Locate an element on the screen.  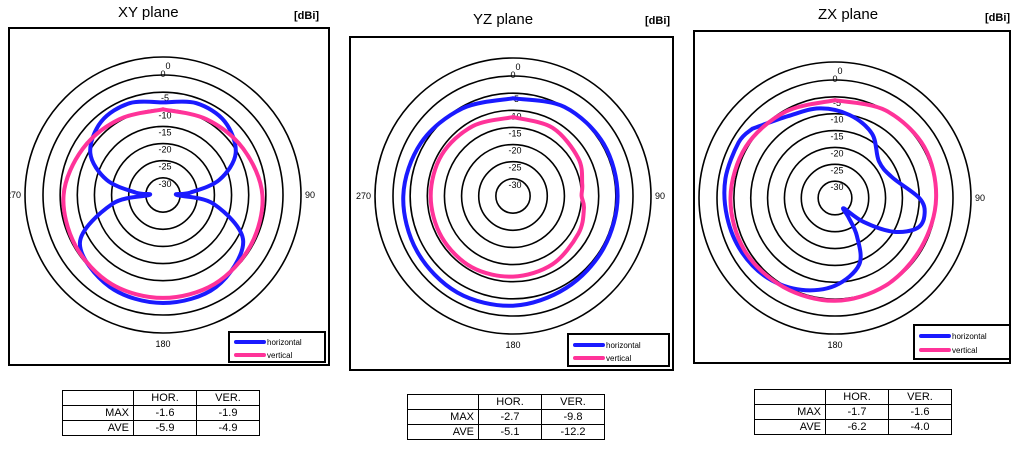
stats-table-xy: HOR. VER. MAX -1.6 -1.9 AVE -5.9 -4.9 is located at coordinates (161, 413).